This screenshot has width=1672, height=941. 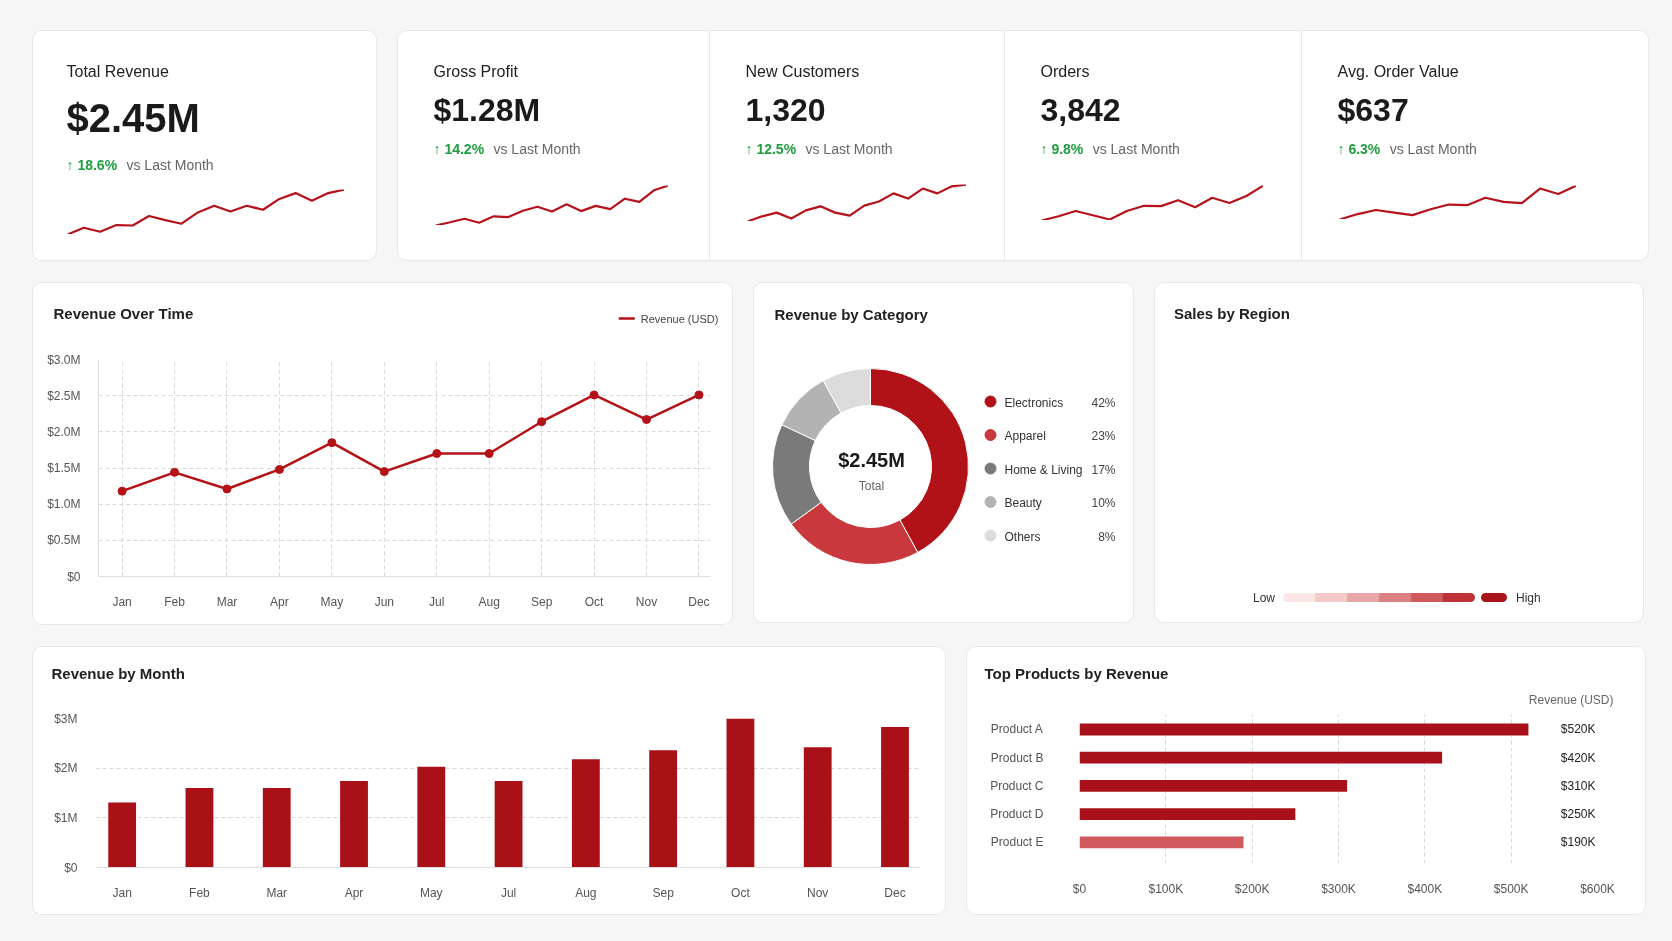 What do you see at coordinates (1065, 71) in the screenshot?
I see `text: Orders` at bounding box center [1065, 71].